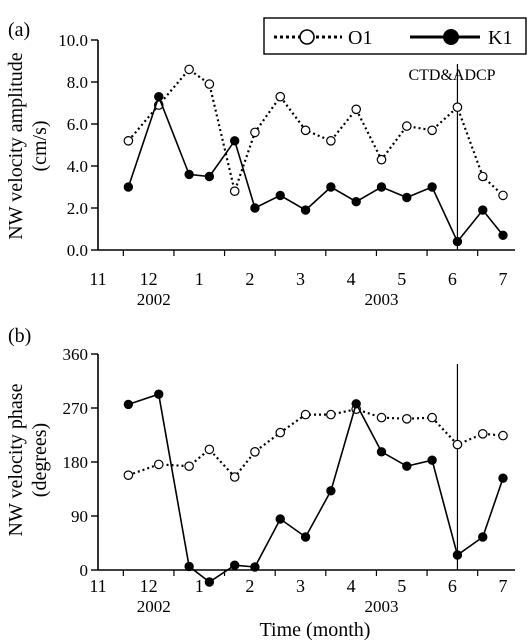 Image resolution: width=530 pixels, height=642 pixels. What do you see at coordinates (451, 37) in the screenshot?
I see `legend-k1-marker` at bounding box center [451, 37].